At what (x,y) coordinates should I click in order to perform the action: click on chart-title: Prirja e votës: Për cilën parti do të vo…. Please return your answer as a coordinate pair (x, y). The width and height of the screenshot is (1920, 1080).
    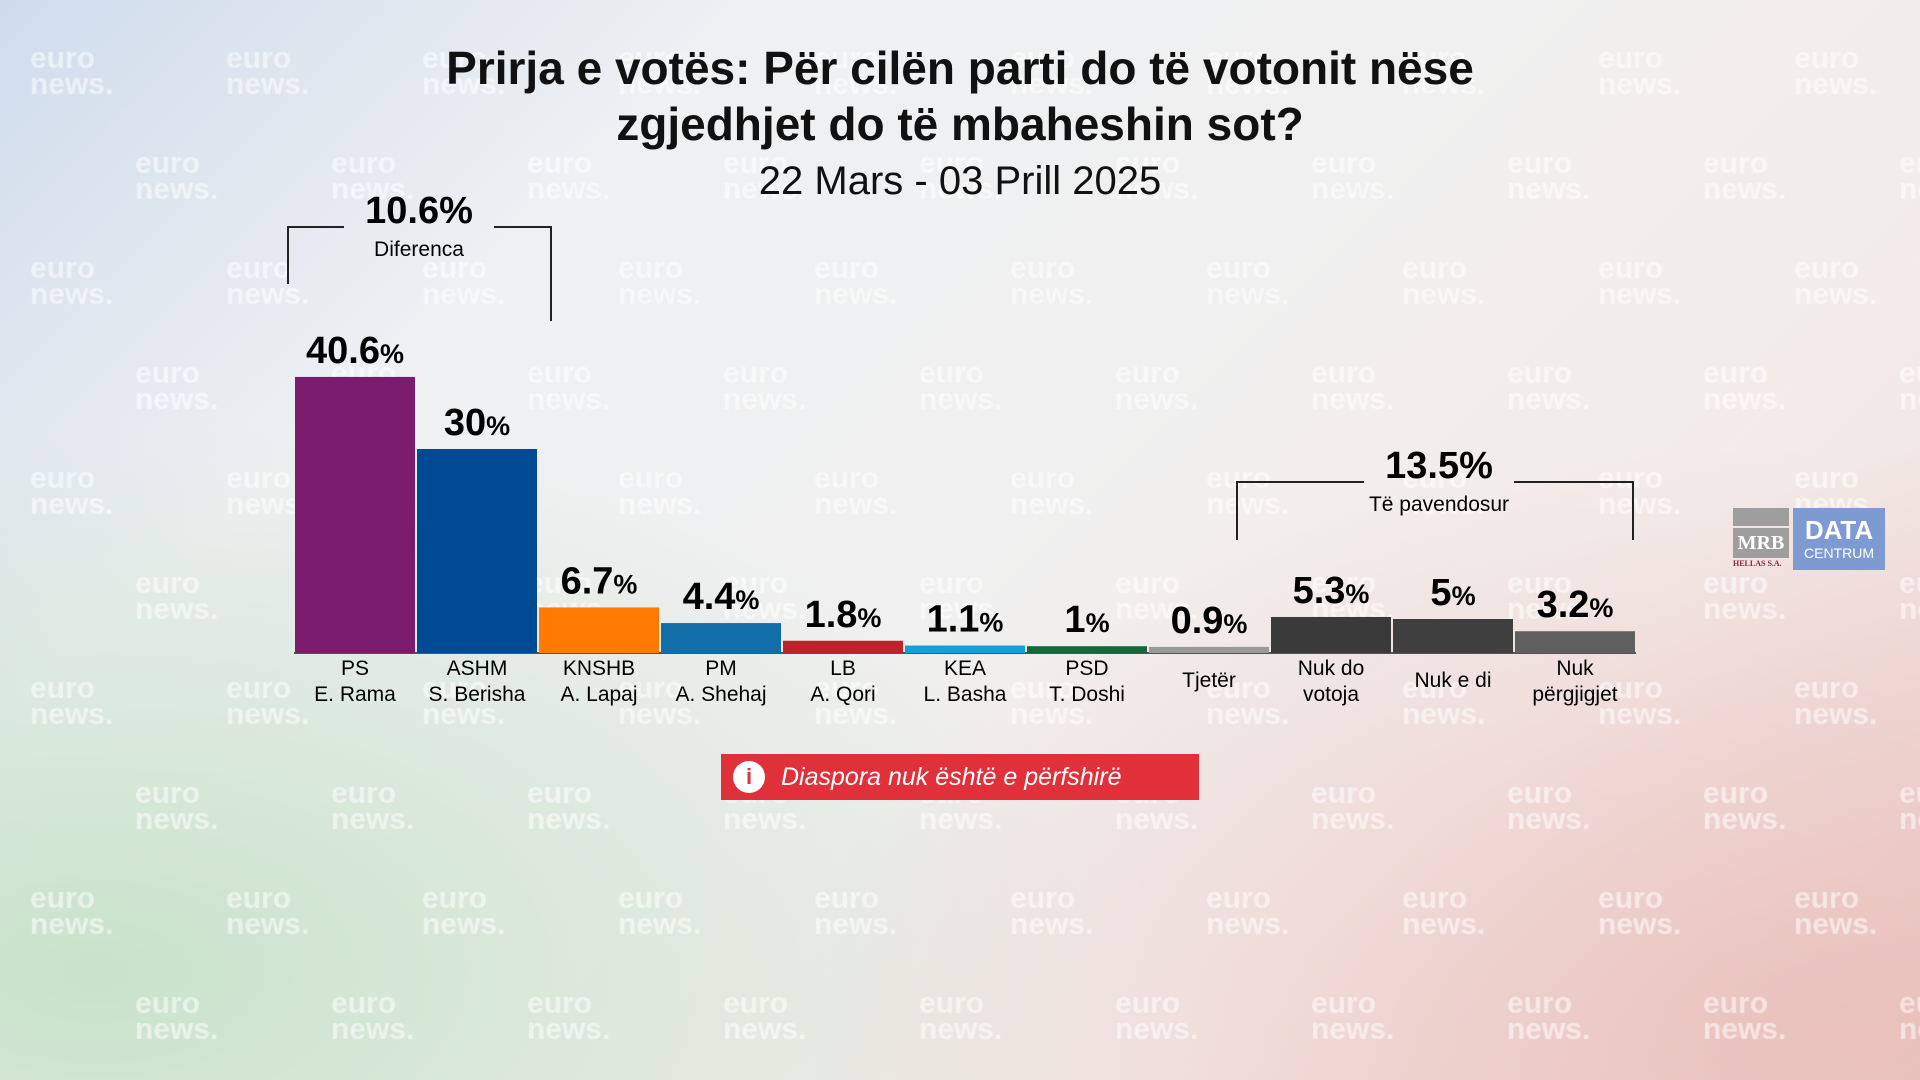
    Looking at the image, I should click on (960, 96).